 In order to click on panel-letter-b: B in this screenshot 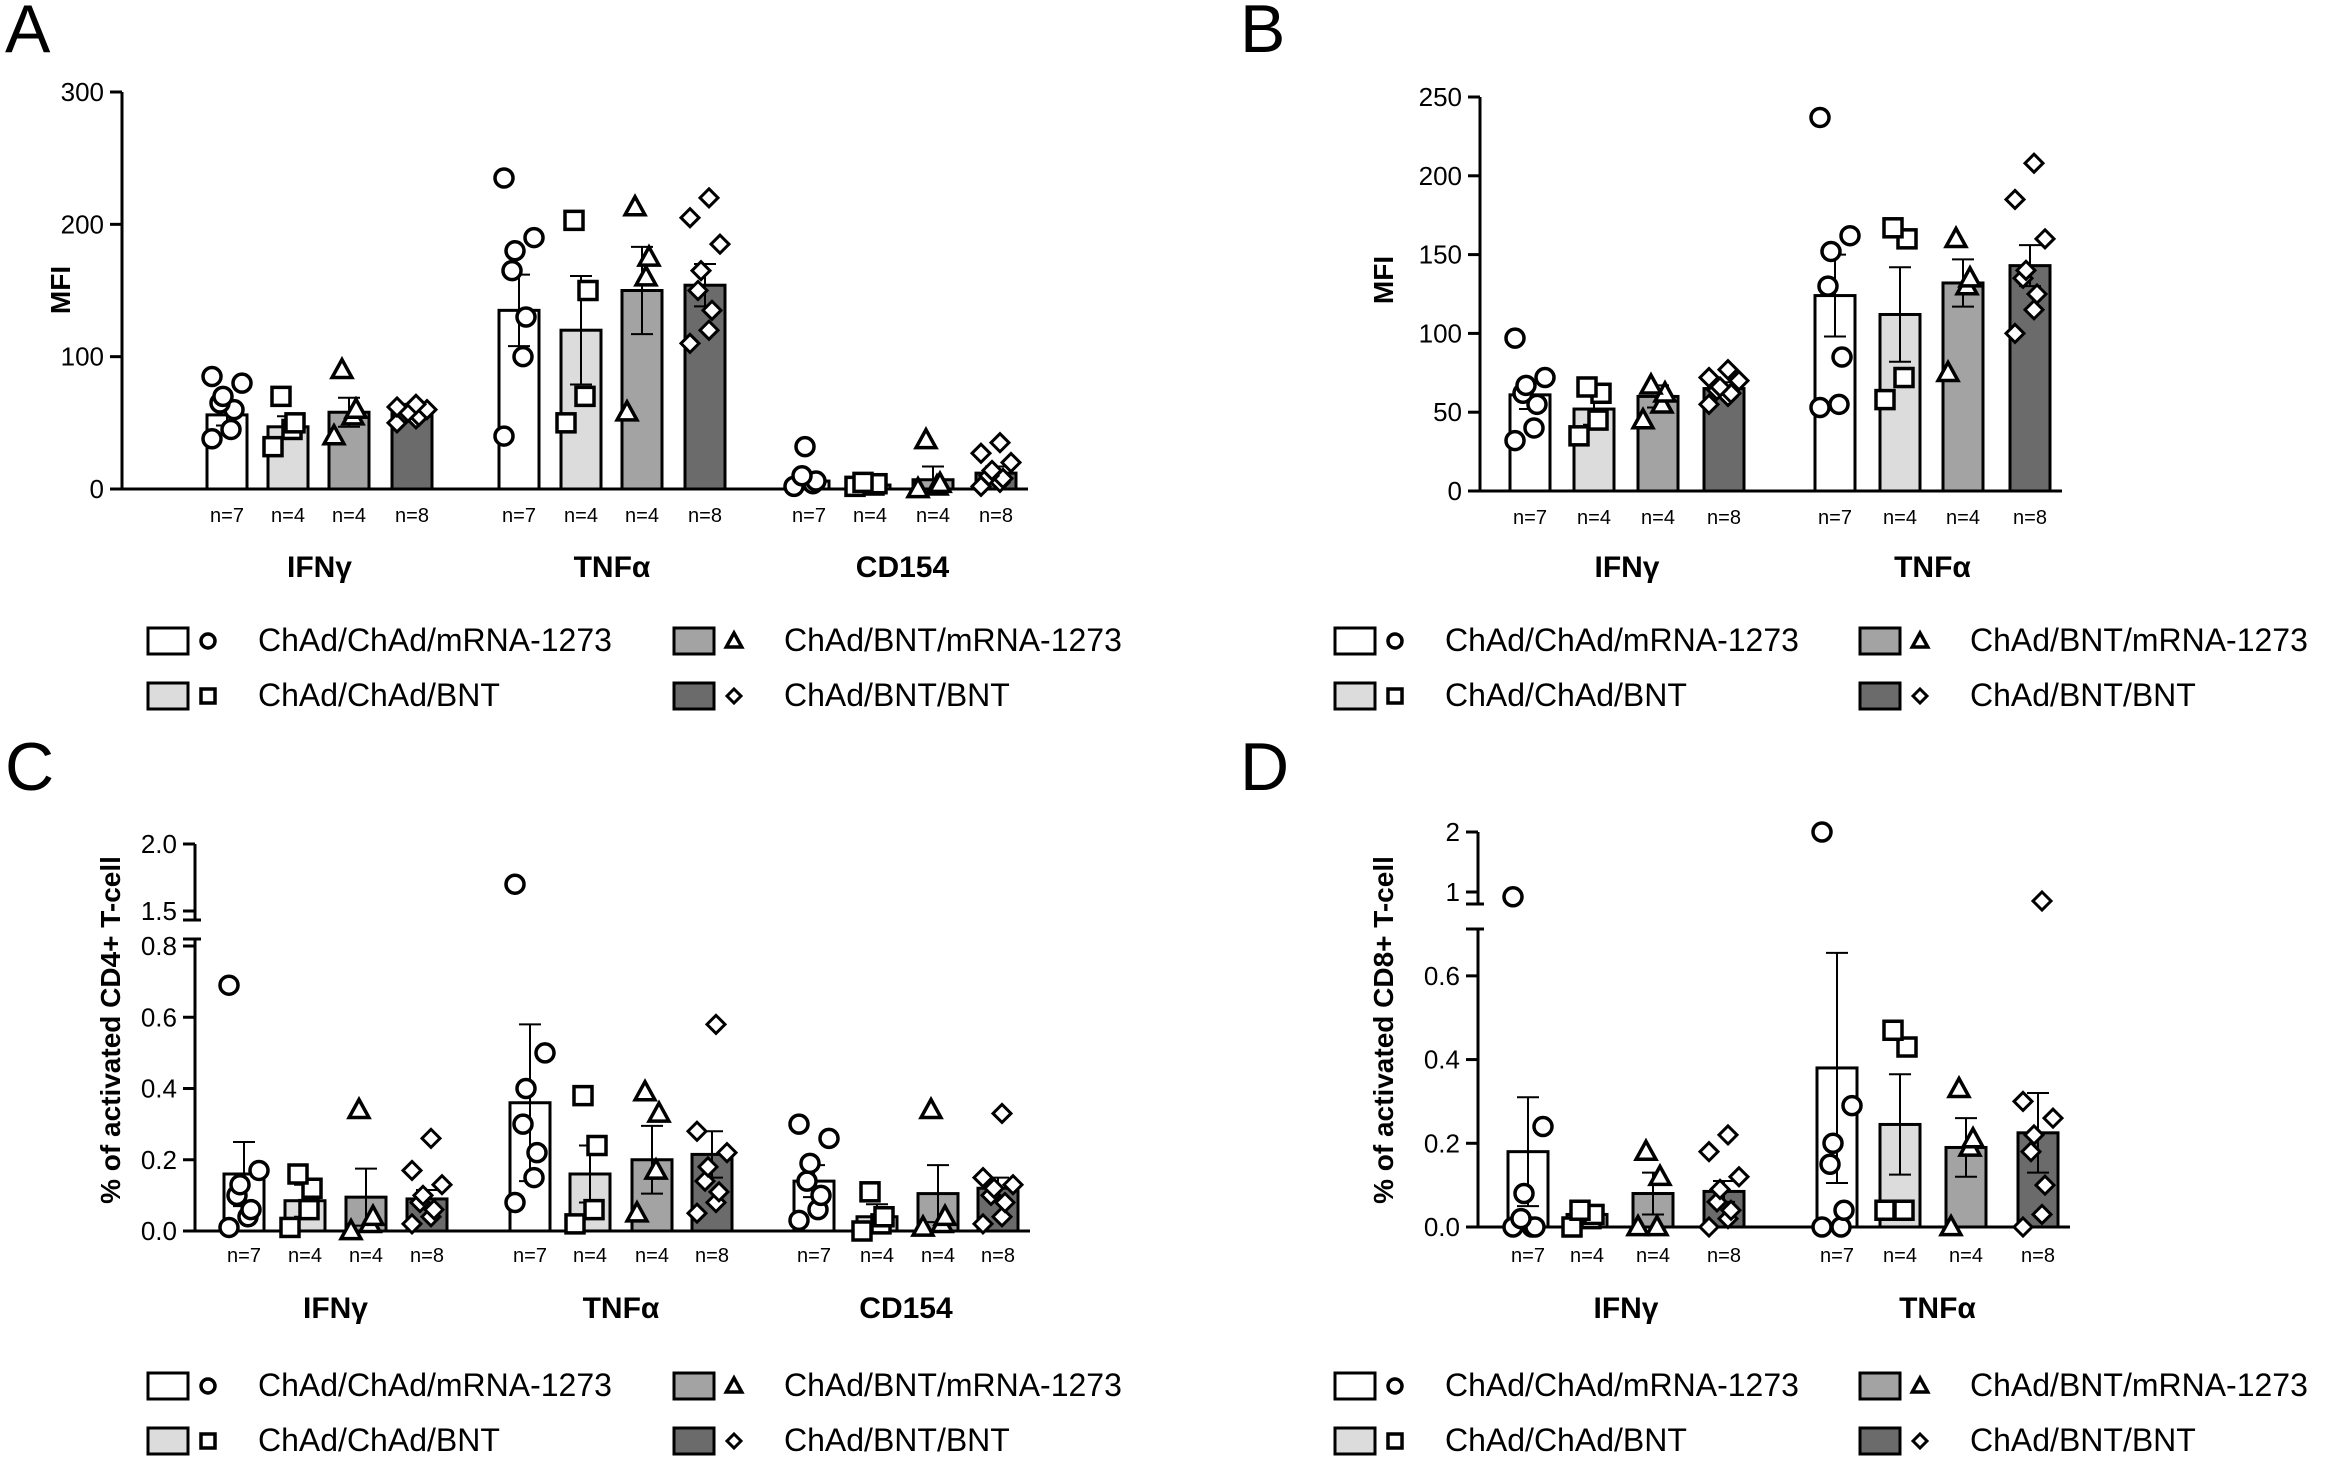, I will do `click(1262, 33)`.